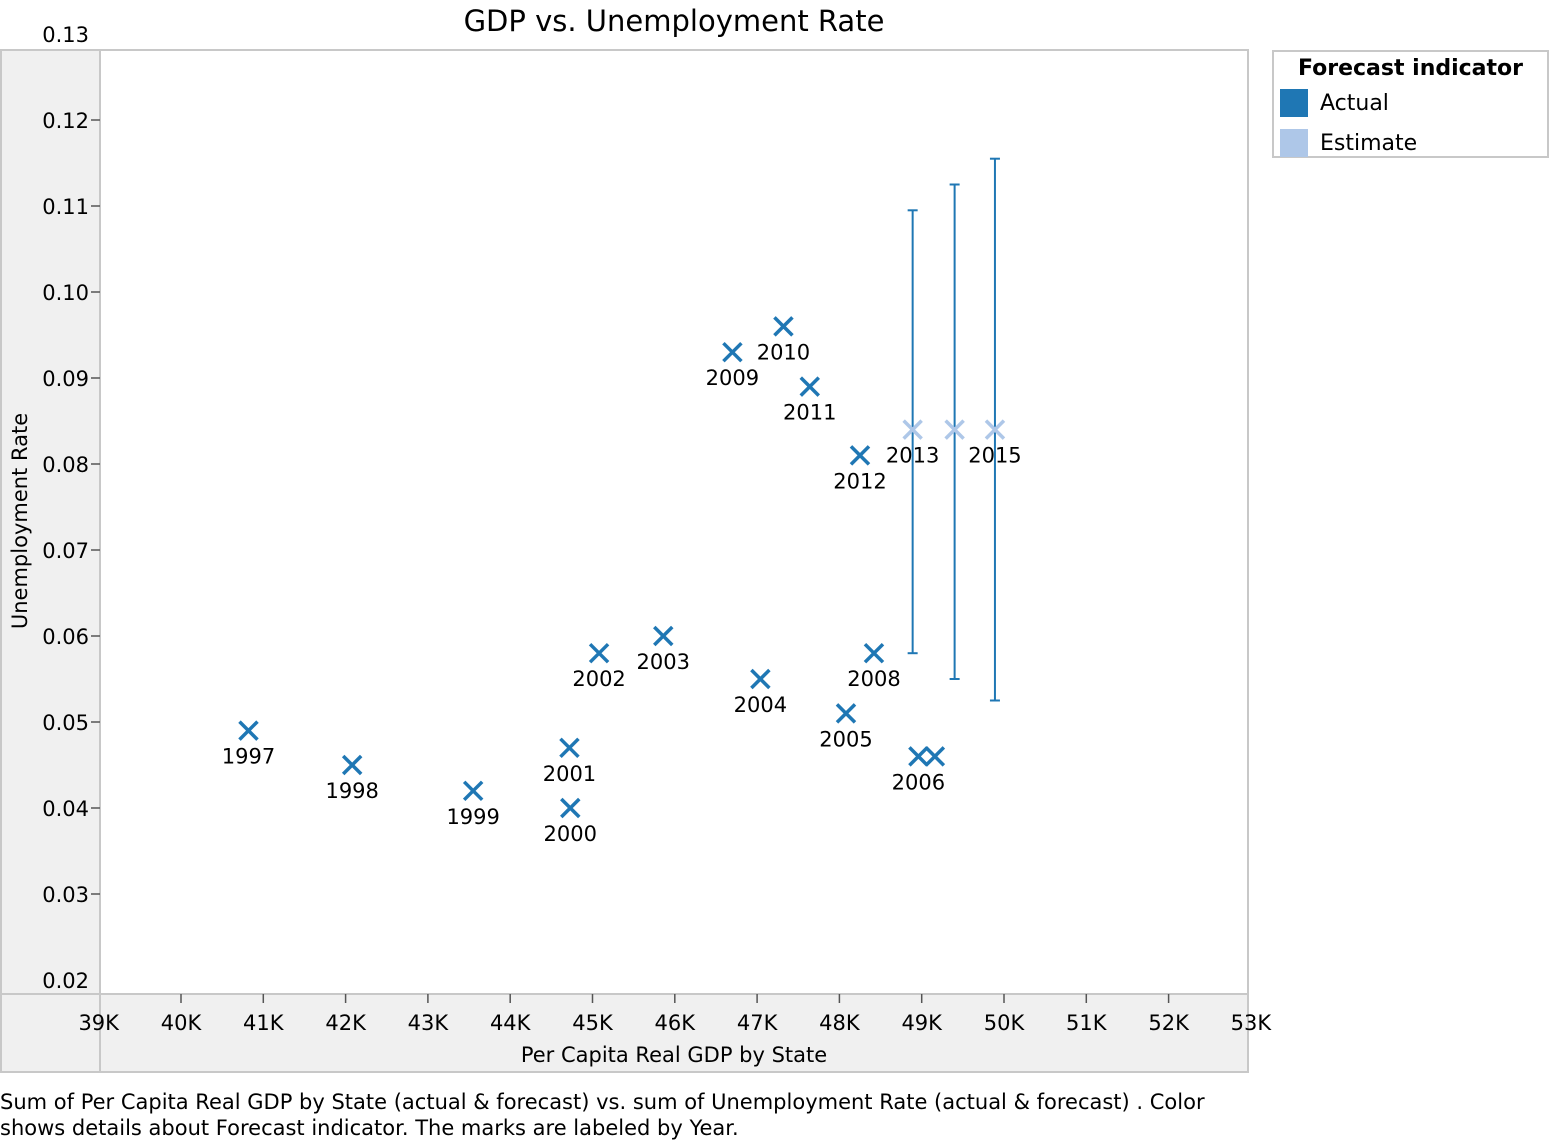 Image resolution: width=1552 pixels, height=1142 pixels. What do you see at coordinates (873, 679) in the screenshot?
I see `data-label: 2008` at bounding box center [873, 679].